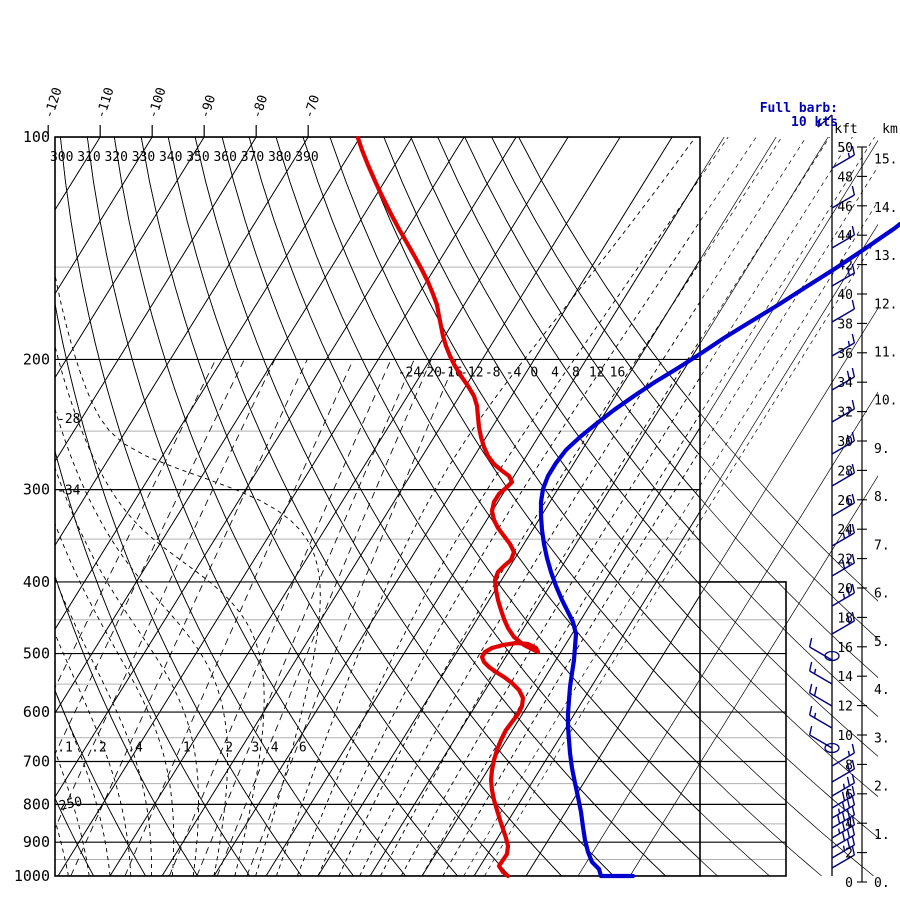 The height and width of the screenshot is (900, 900). I want to click on kft-tick-label: 30, so click(845, 442).